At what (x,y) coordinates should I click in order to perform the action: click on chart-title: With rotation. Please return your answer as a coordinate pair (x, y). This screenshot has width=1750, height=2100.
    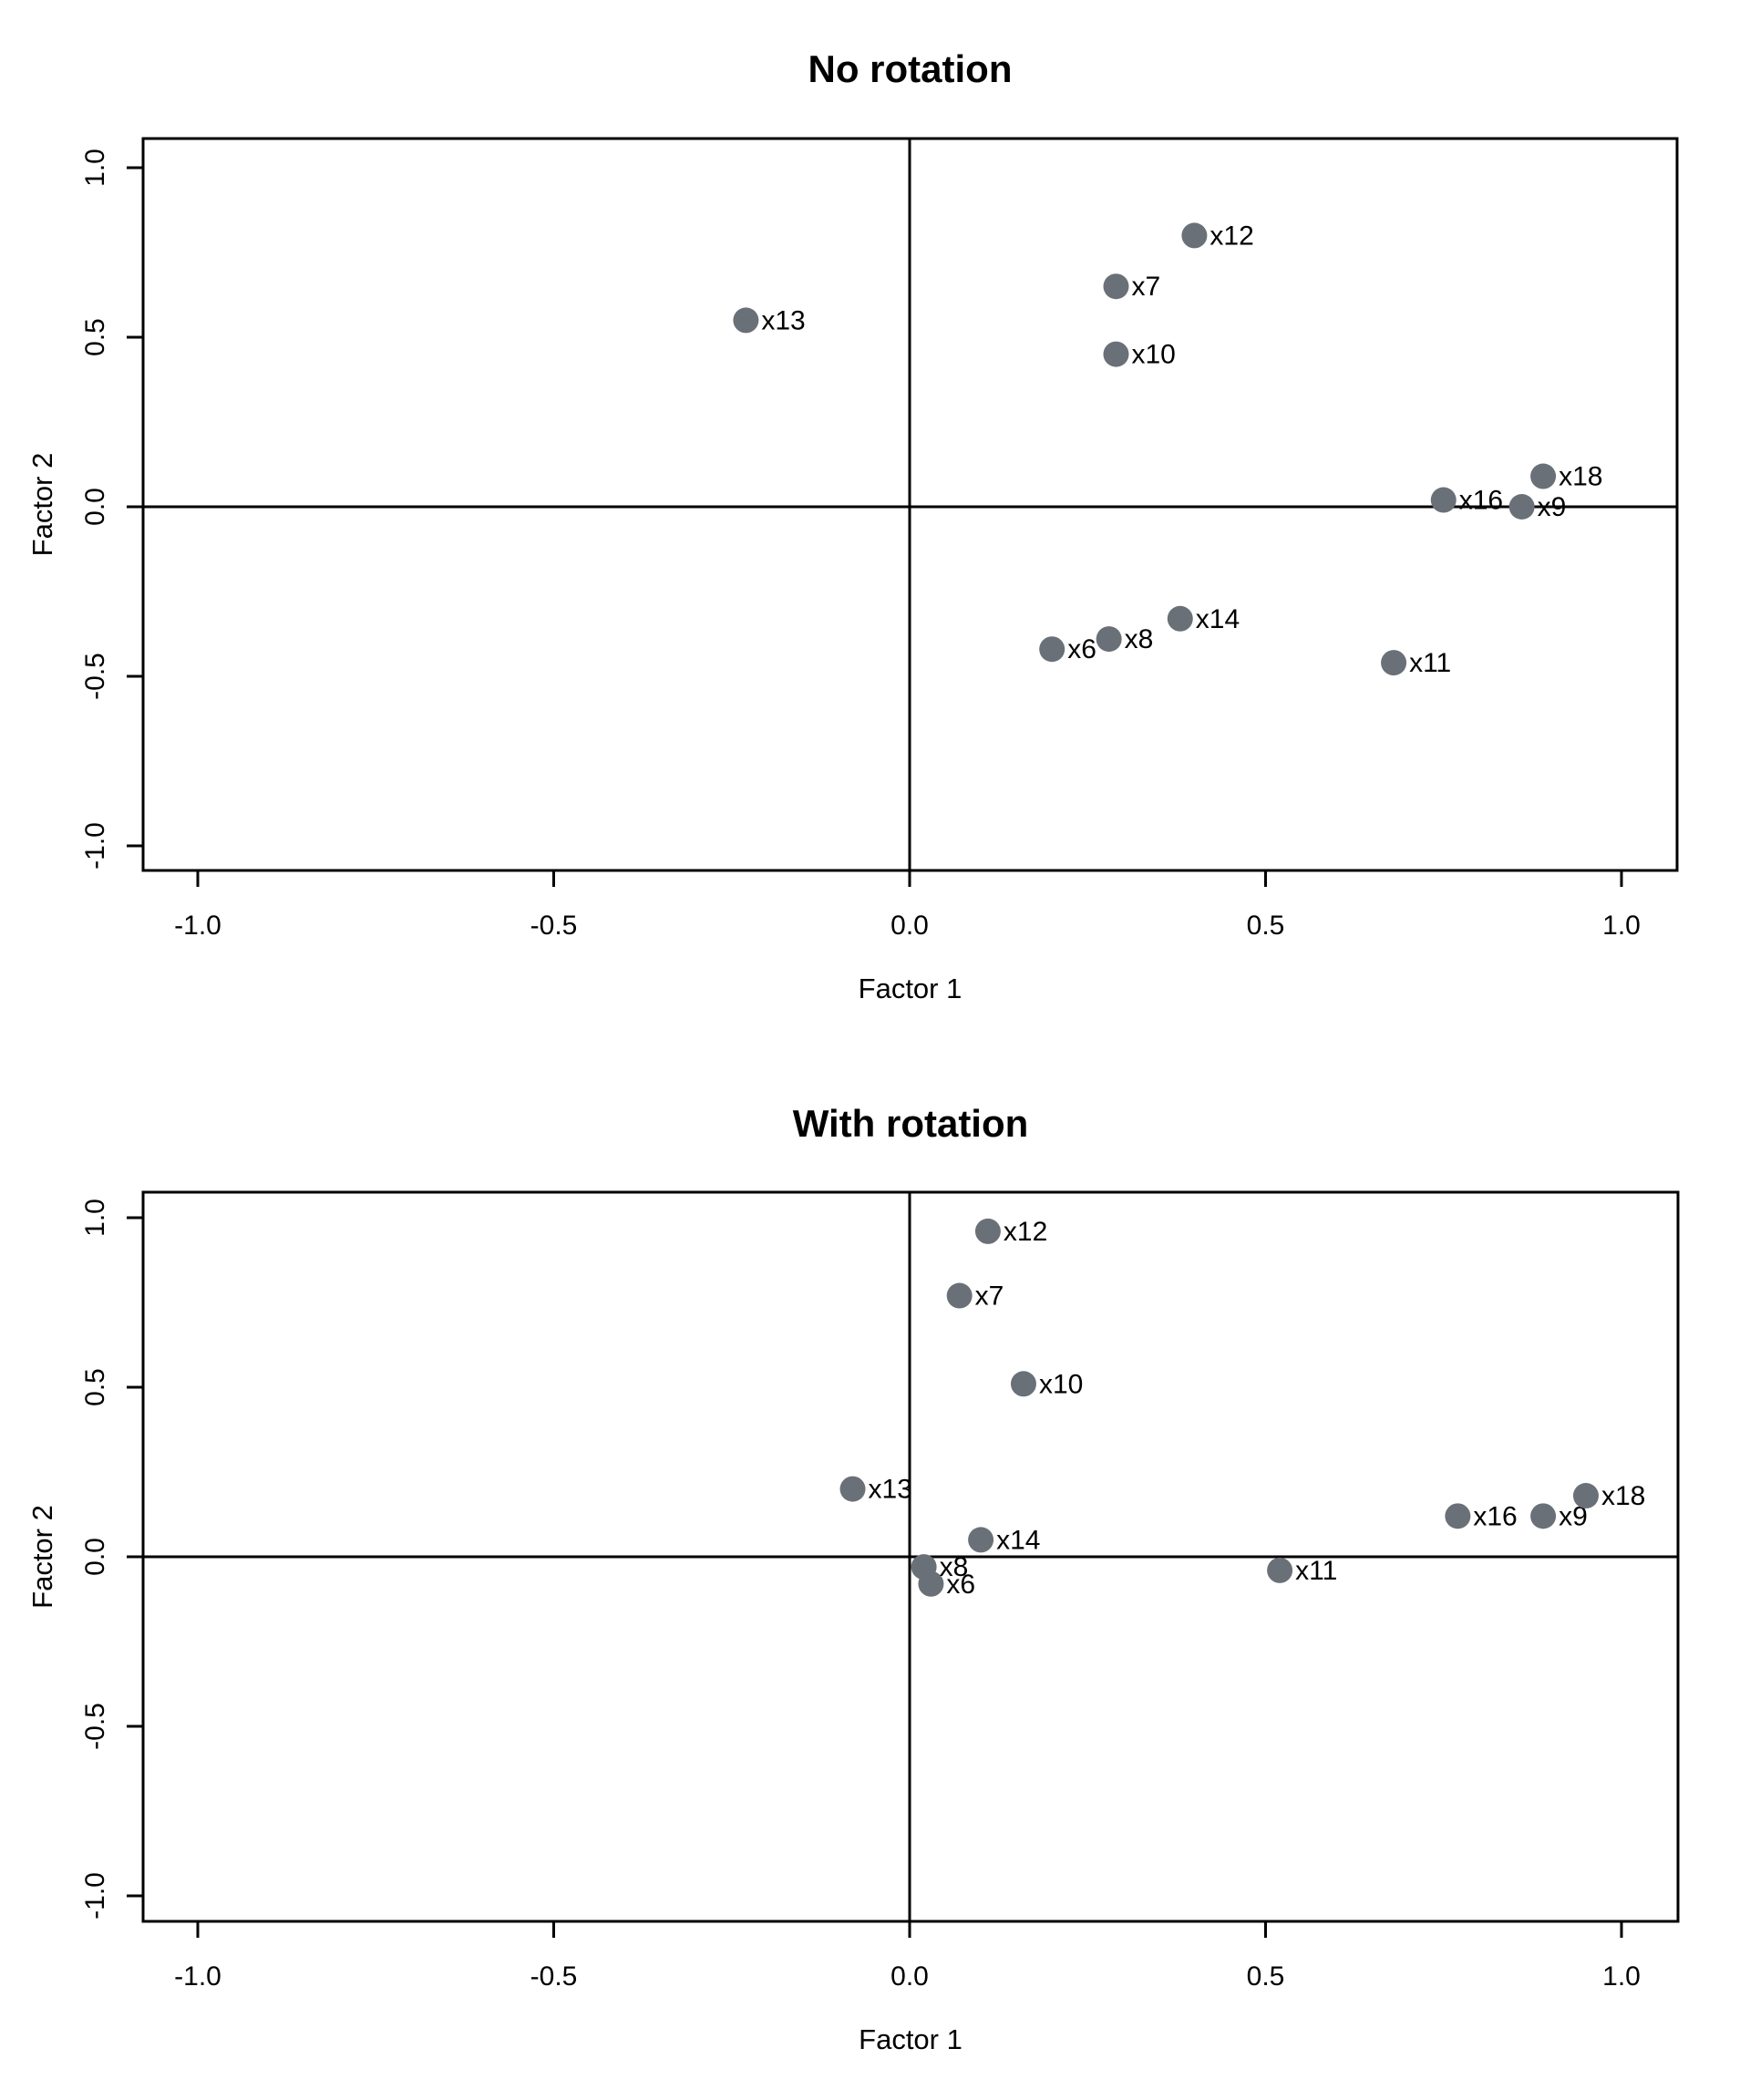
    Looking at the image, I should click on (911, 1124).